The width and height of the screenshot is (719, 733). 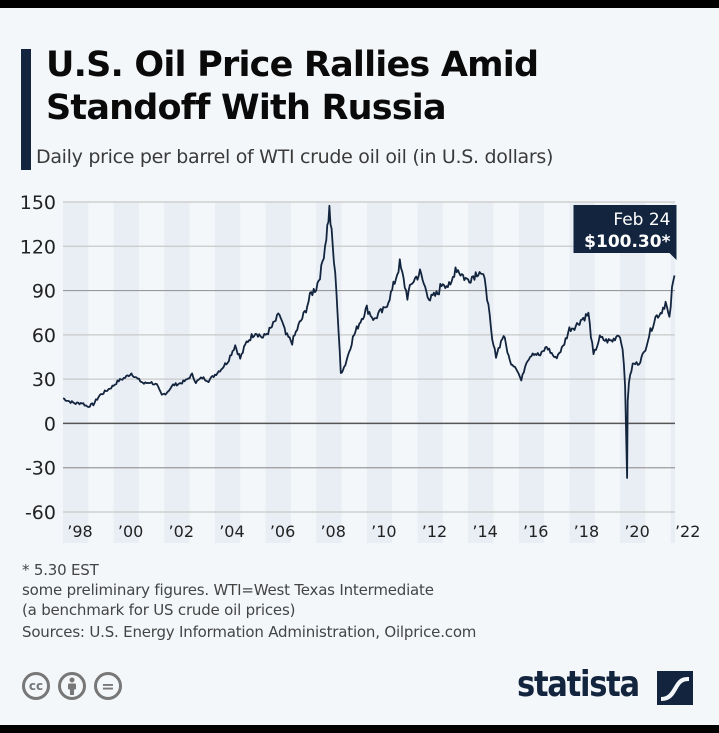 I want to click on bottom-border, so click(x=359, y=729).